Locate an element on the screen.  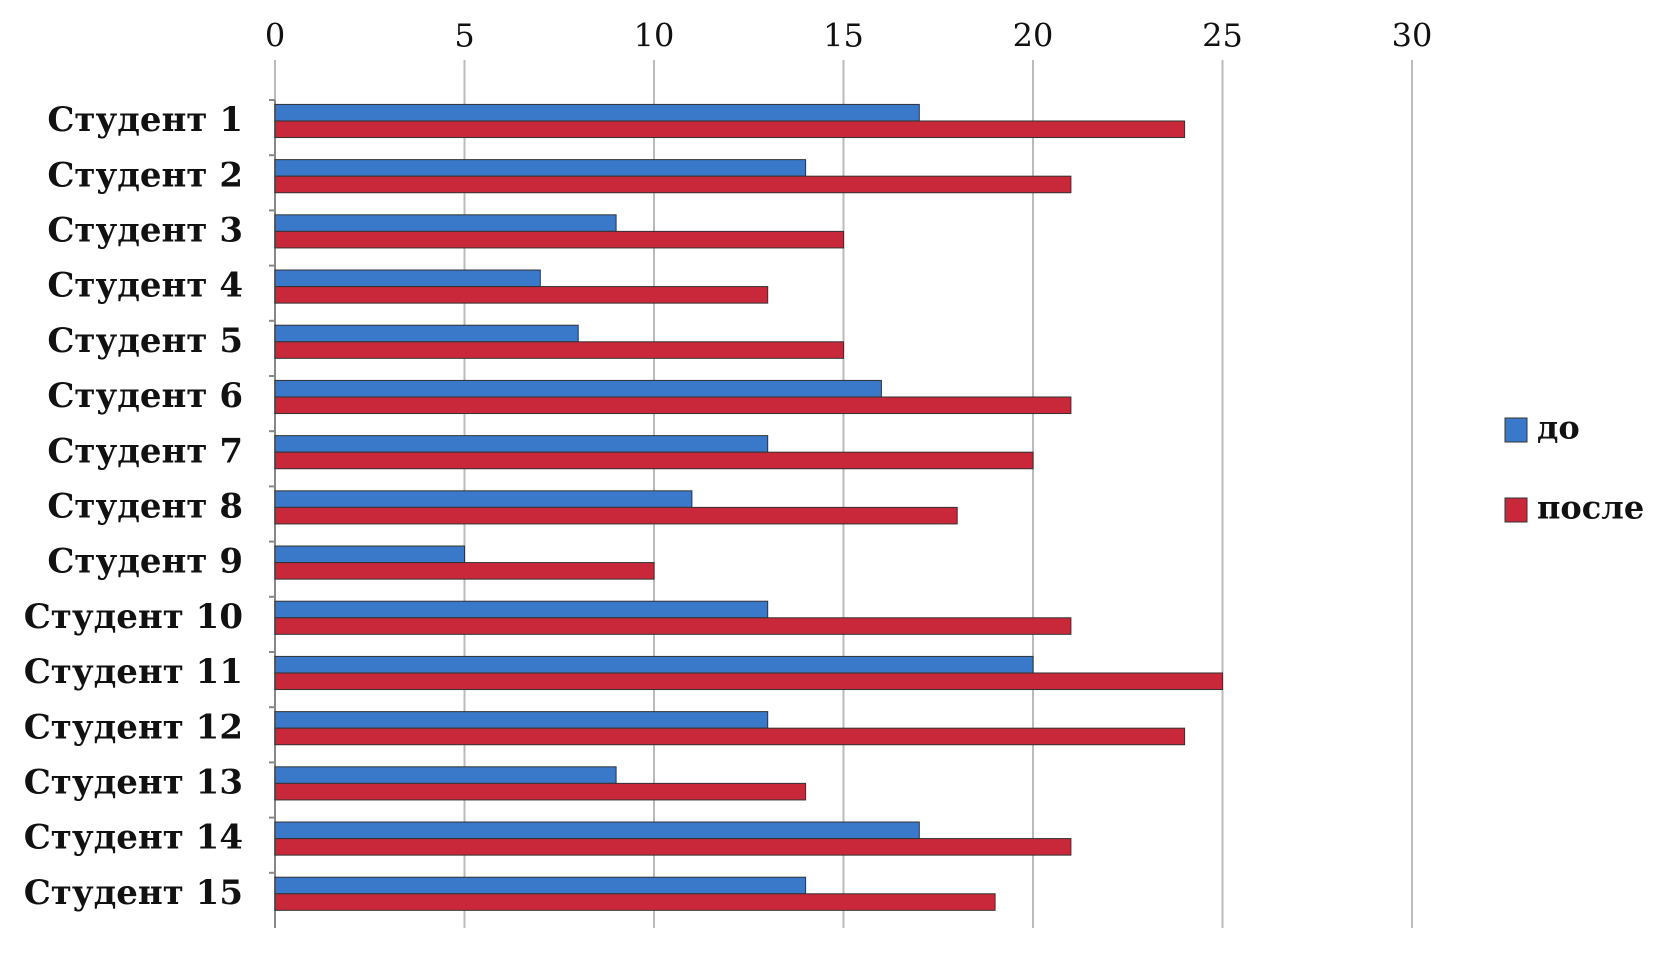
y-tick-label: Студент 8 is located at coordinates (145, 506).